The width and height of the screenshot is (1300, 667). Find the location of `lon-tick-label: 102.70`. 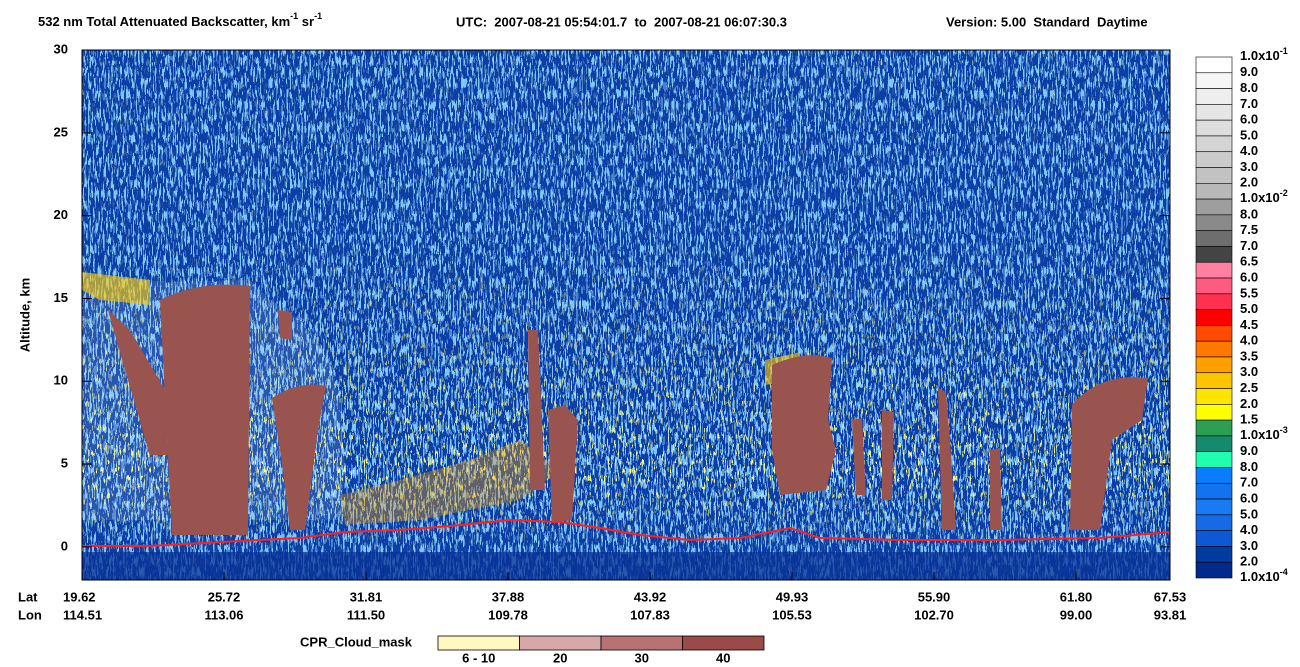

lon-tick-label: 102.70 is located at coordinates (934, 614).